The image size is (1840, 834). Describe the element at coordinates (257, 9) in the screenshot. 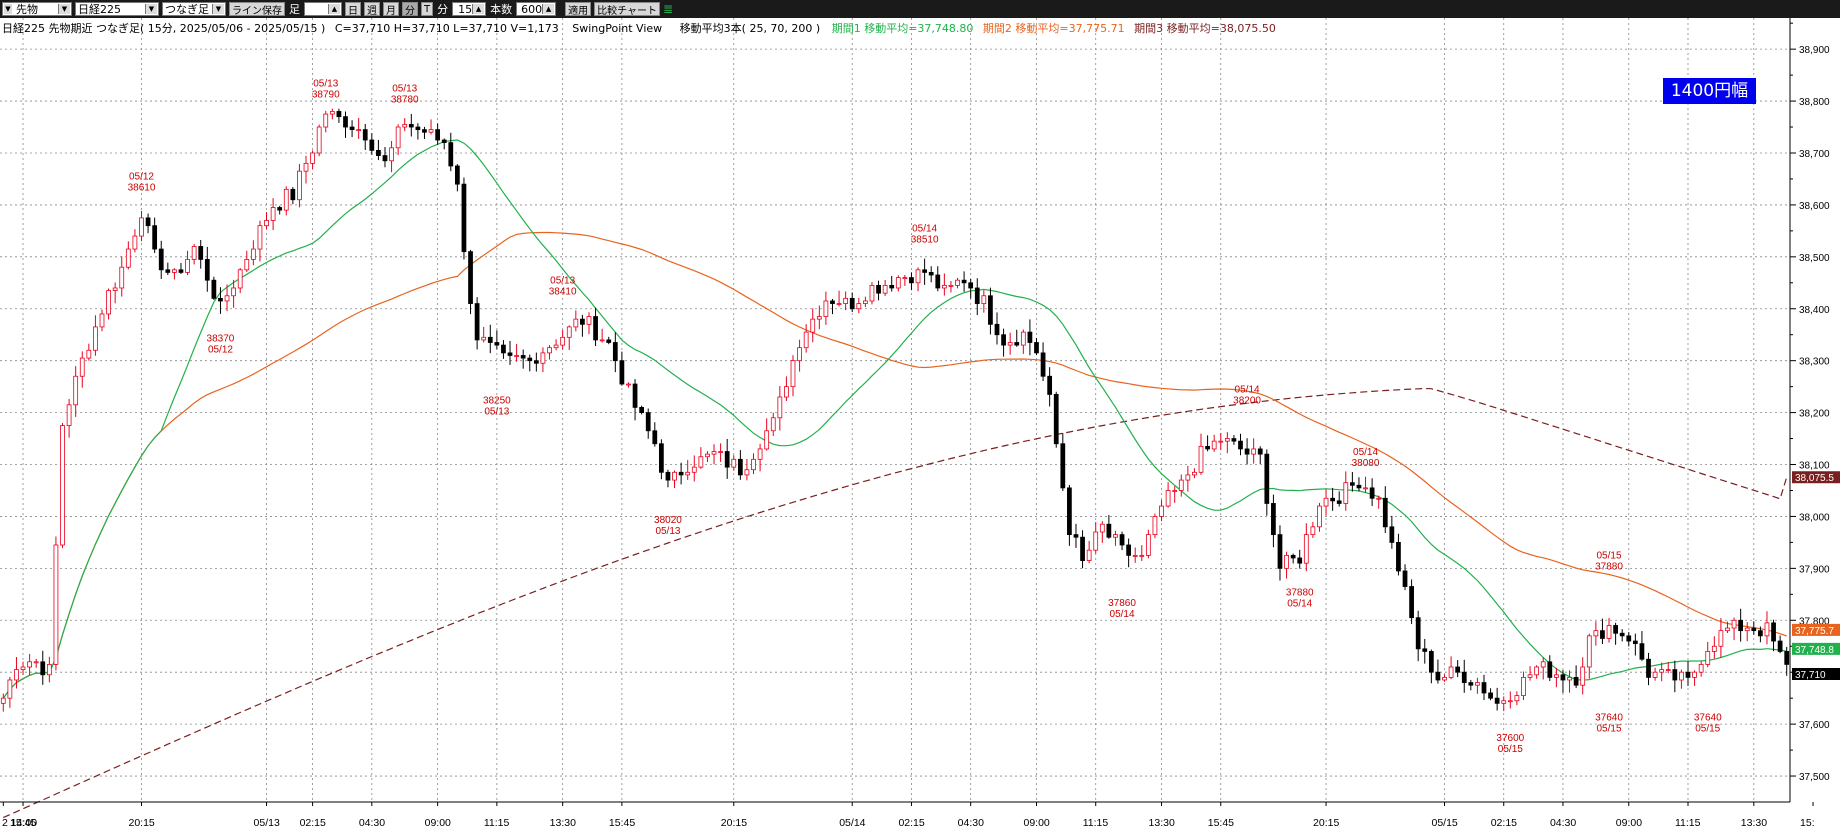

I see `save-line-button: ライン保存` at that location.